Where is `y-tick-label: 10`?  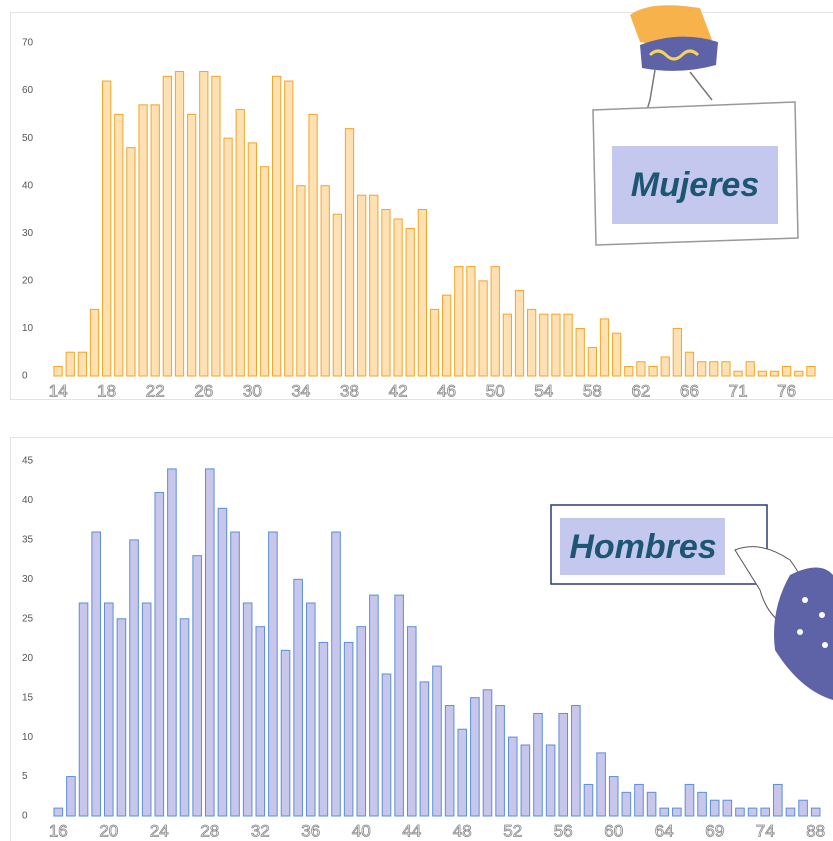 y-tick-label: 10 is located at coordinates (28, 737).